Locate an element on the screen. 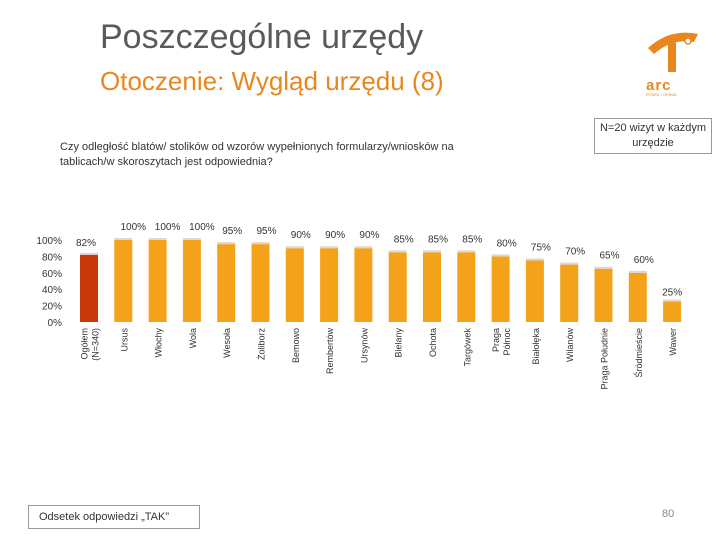 This screenshot has height=540, width=720. data-label: 70% is located at coordinates (575, 252).